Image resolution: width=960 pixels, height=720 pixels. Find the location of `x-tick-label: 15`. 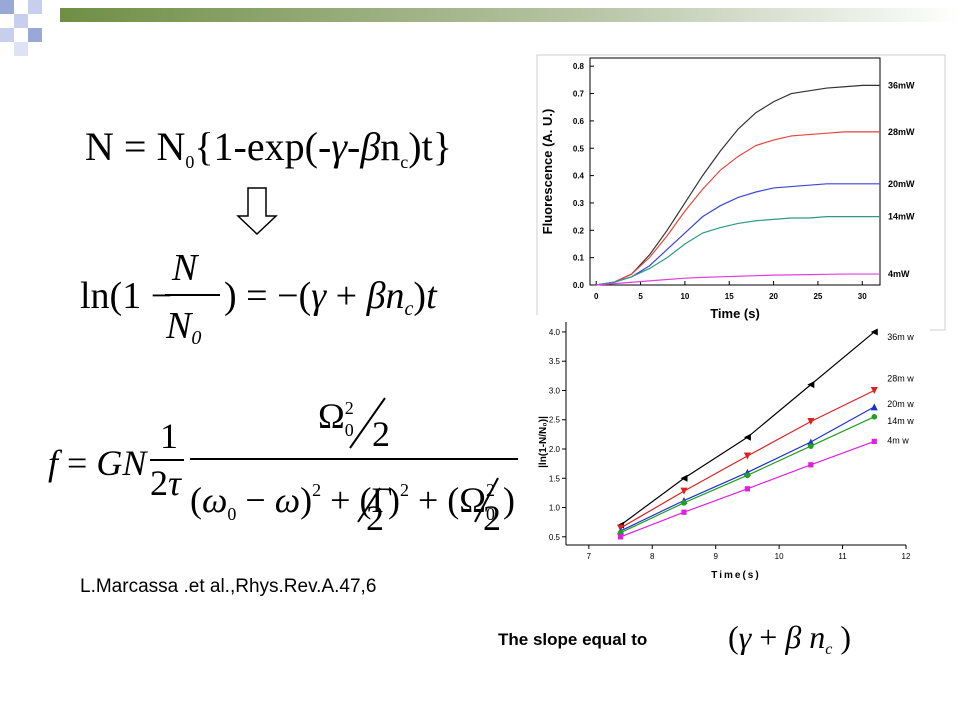

x-tick-label: 15 is located at coordinates (729, 296).